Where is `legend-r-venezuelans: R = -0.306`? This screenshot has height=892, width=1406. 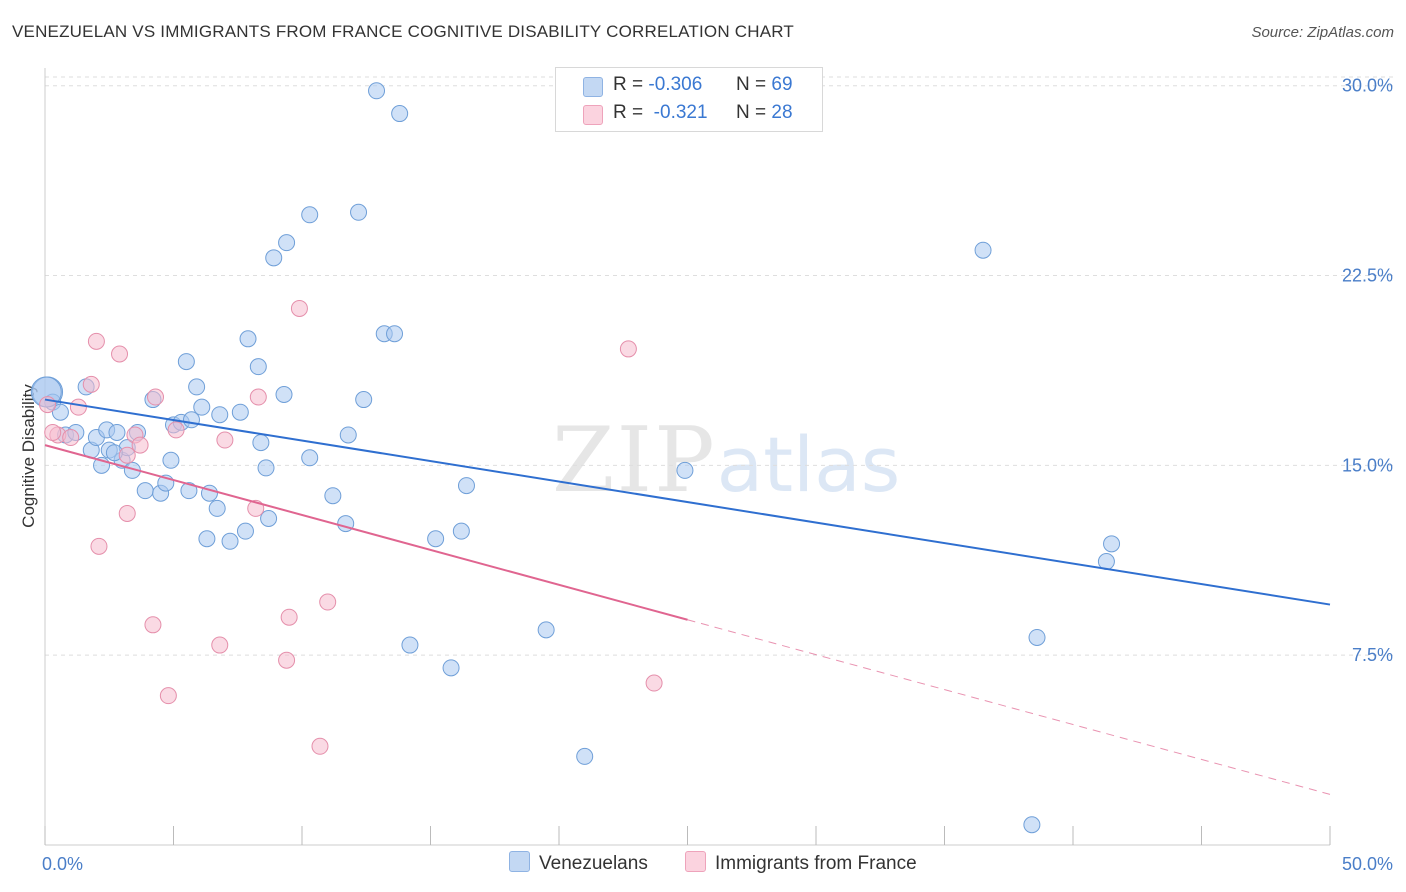
legend-r-venezuelans: R = -0.306 is located at coordinates (658, 84).